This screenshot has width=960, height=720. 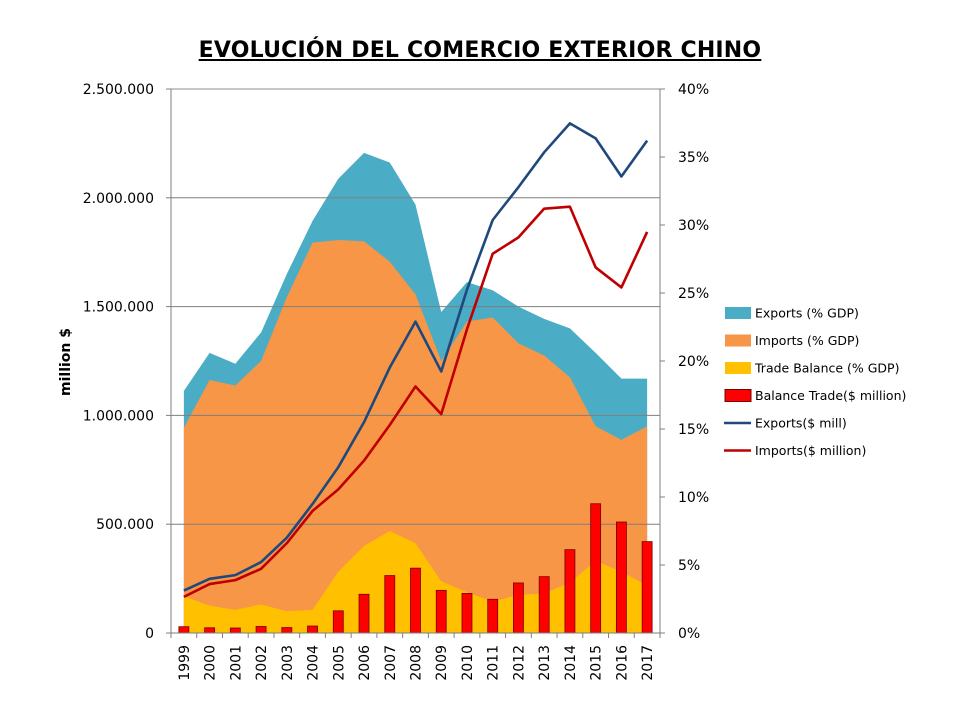 I want to click on x-tick-label-2009: 2009, so click(x=442, y=663).